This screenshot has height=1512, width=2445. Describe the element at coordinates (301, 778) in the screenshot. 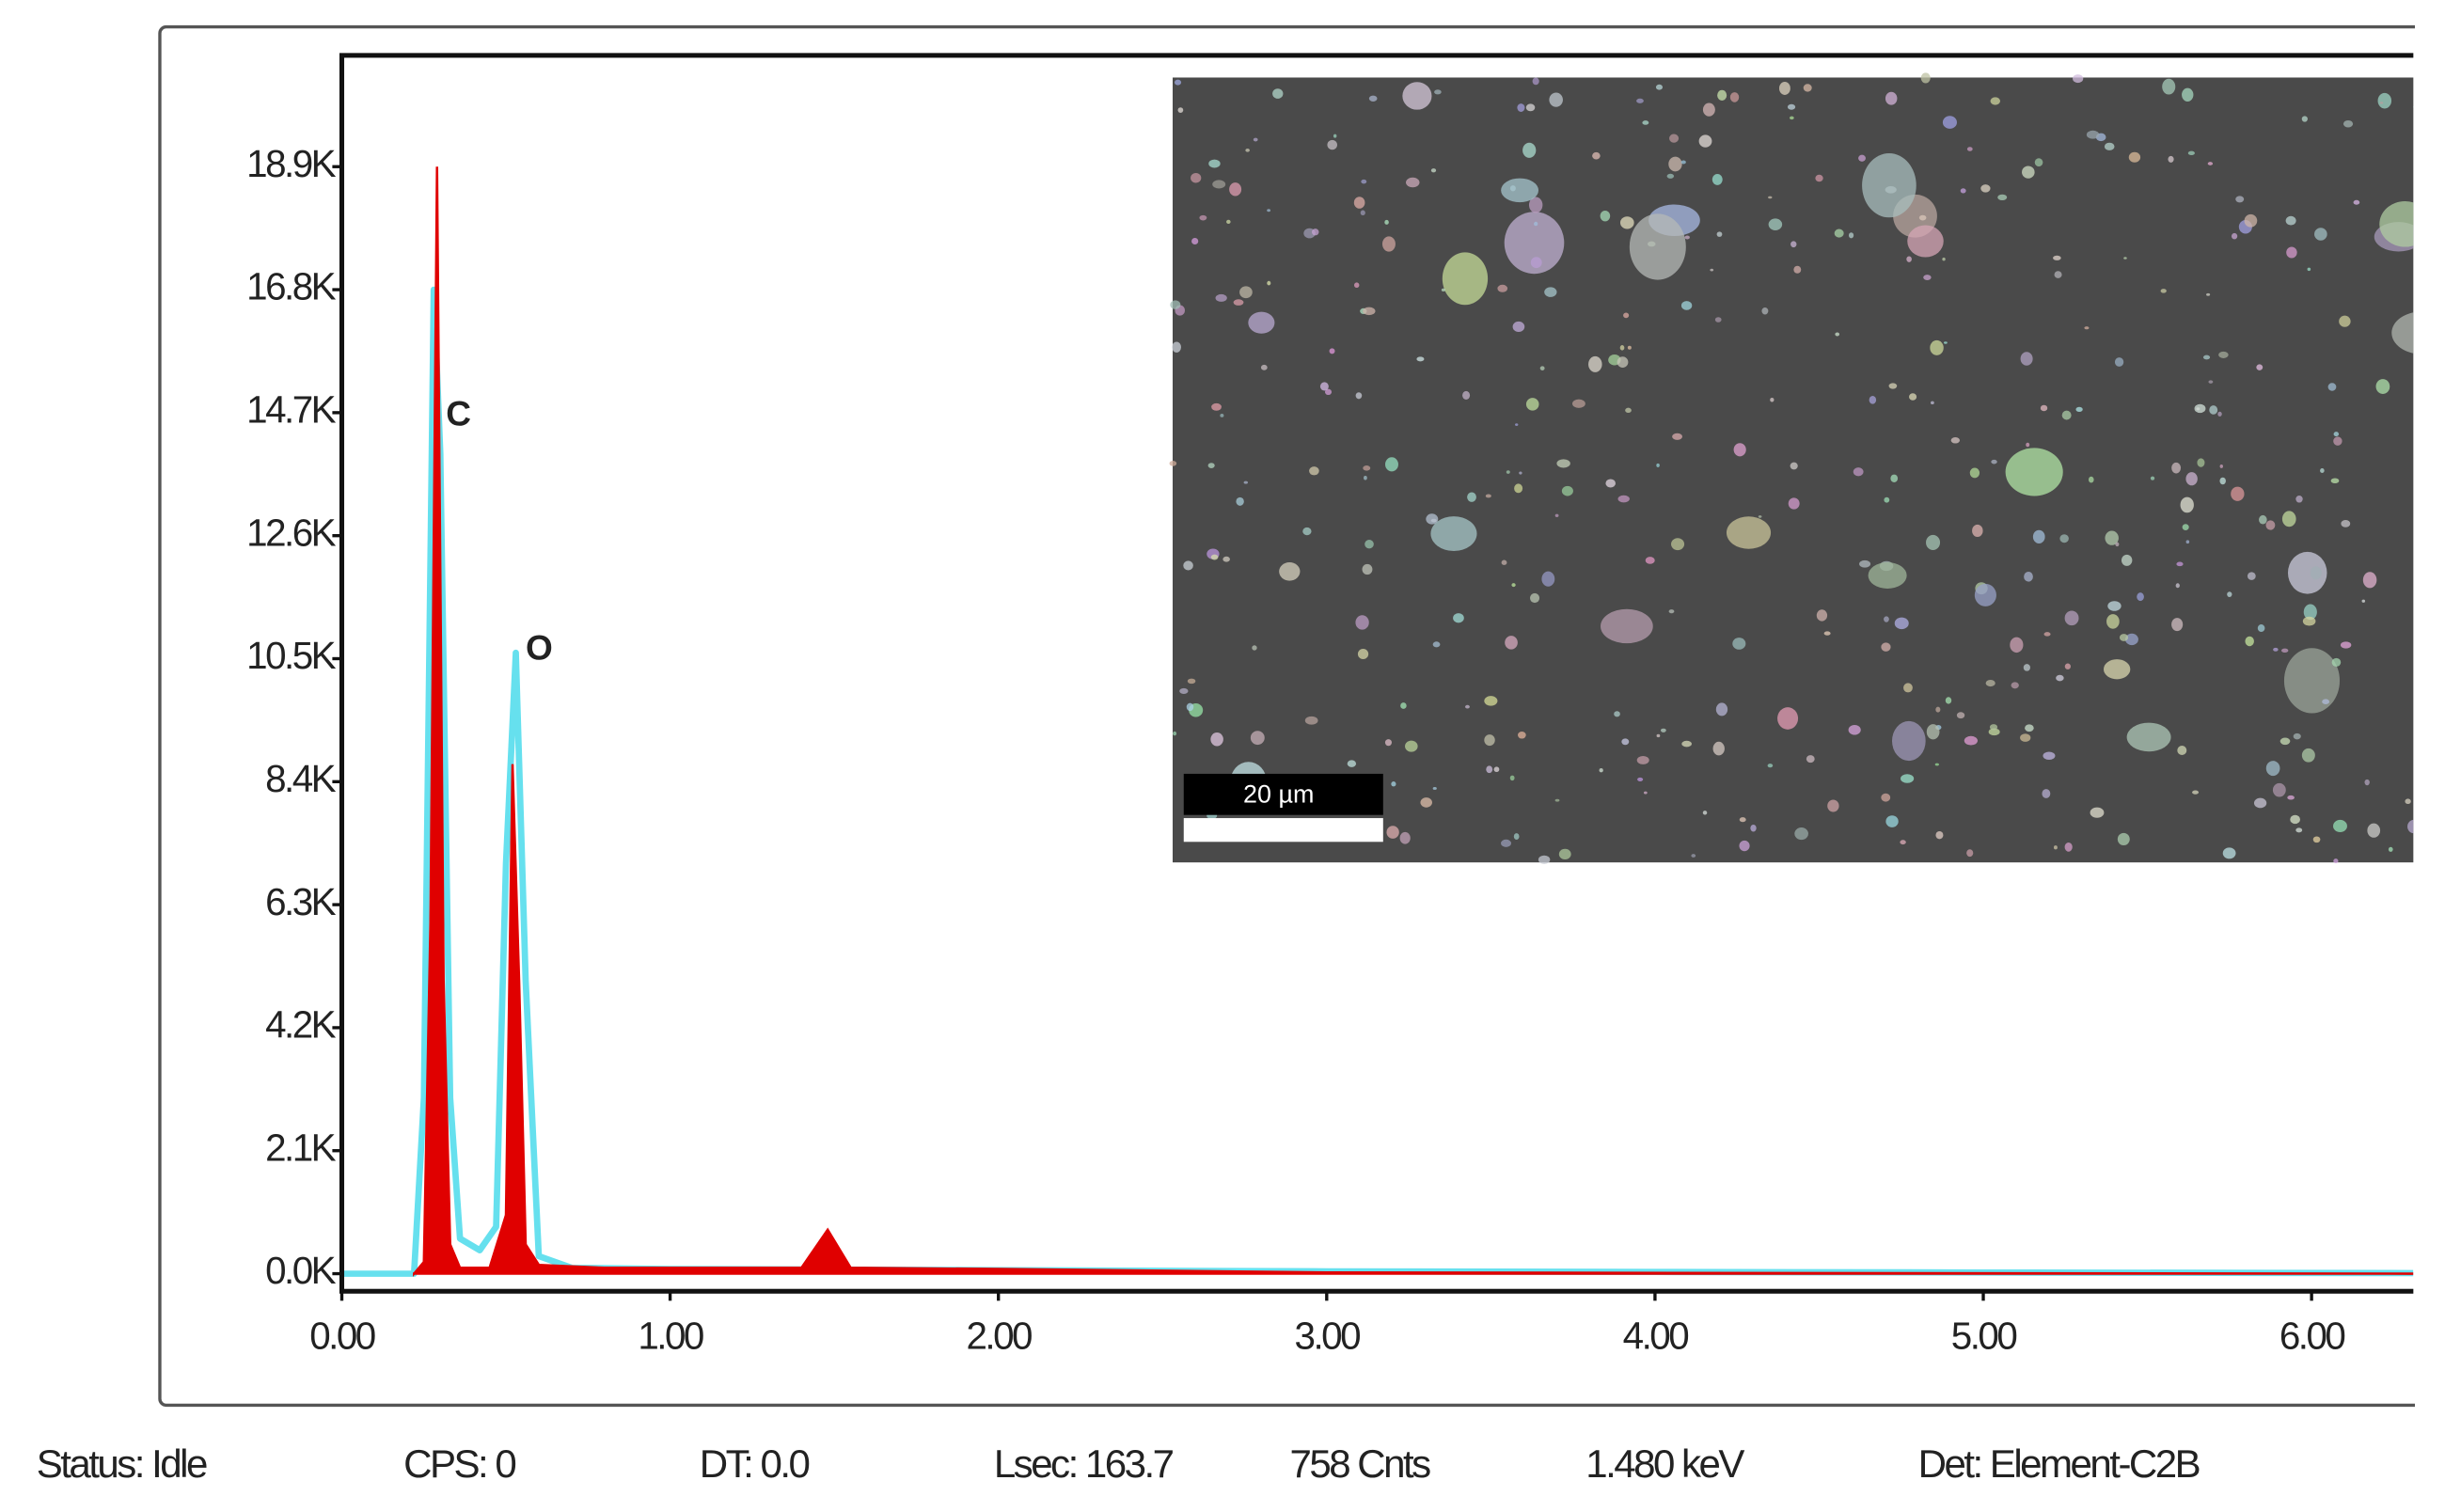

I see `y-tick-label: 8.4K` at that location.